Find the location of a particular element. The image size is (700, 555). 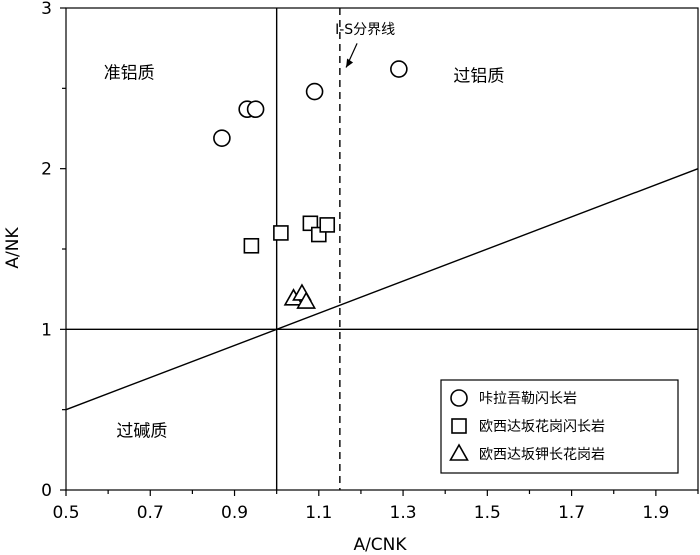

data-markers is located at coordinates (310, 184).